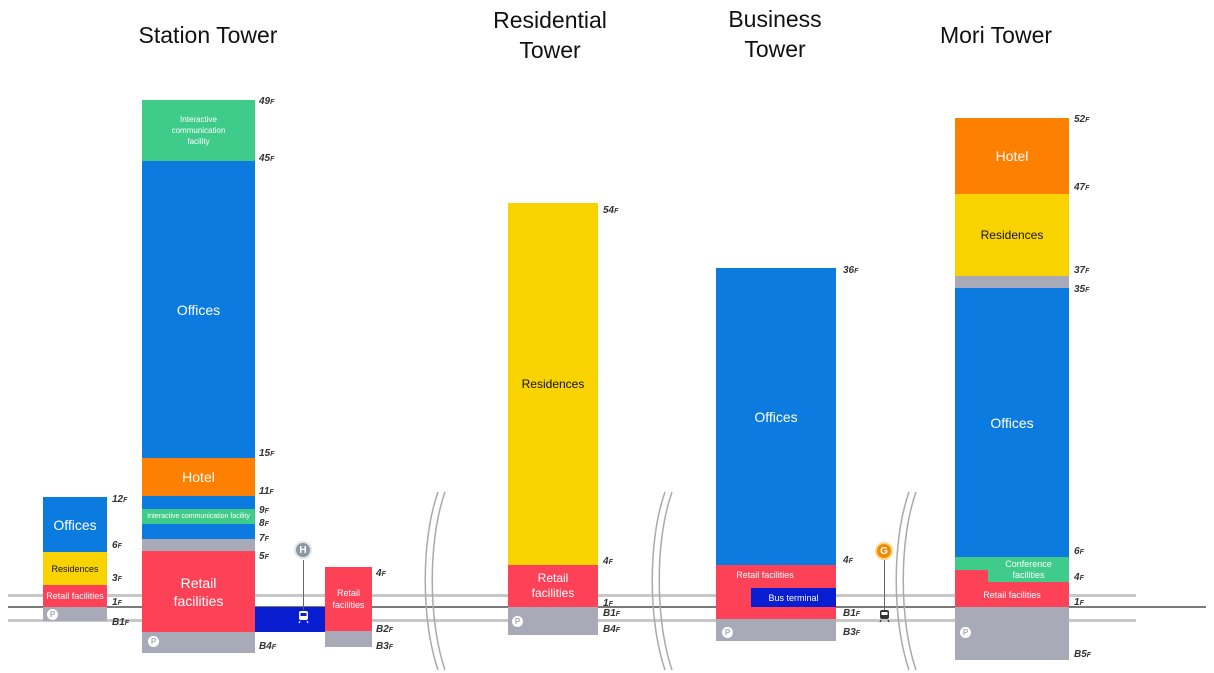 Image resolution: width=1214 pixels, height=673 pixels. What do you see at coordinates (611, 210) in the screenshot?
I see `floor-label: 54F` at bounding box center [611, 210].